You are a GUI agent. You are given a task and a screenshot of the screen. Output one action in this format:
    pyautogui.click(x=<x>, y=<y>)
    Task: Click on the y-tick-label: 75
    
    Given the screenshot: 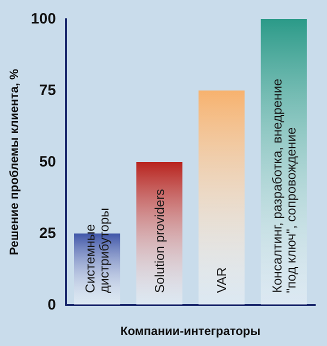 What is the action you would take?
    pyautogui.click(x=47, y=90)
    